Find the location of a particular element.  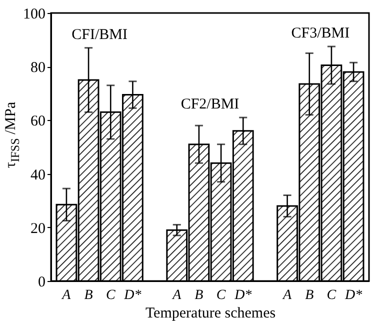

annotation: CF2/BMI is located at coordinates (210, 104).